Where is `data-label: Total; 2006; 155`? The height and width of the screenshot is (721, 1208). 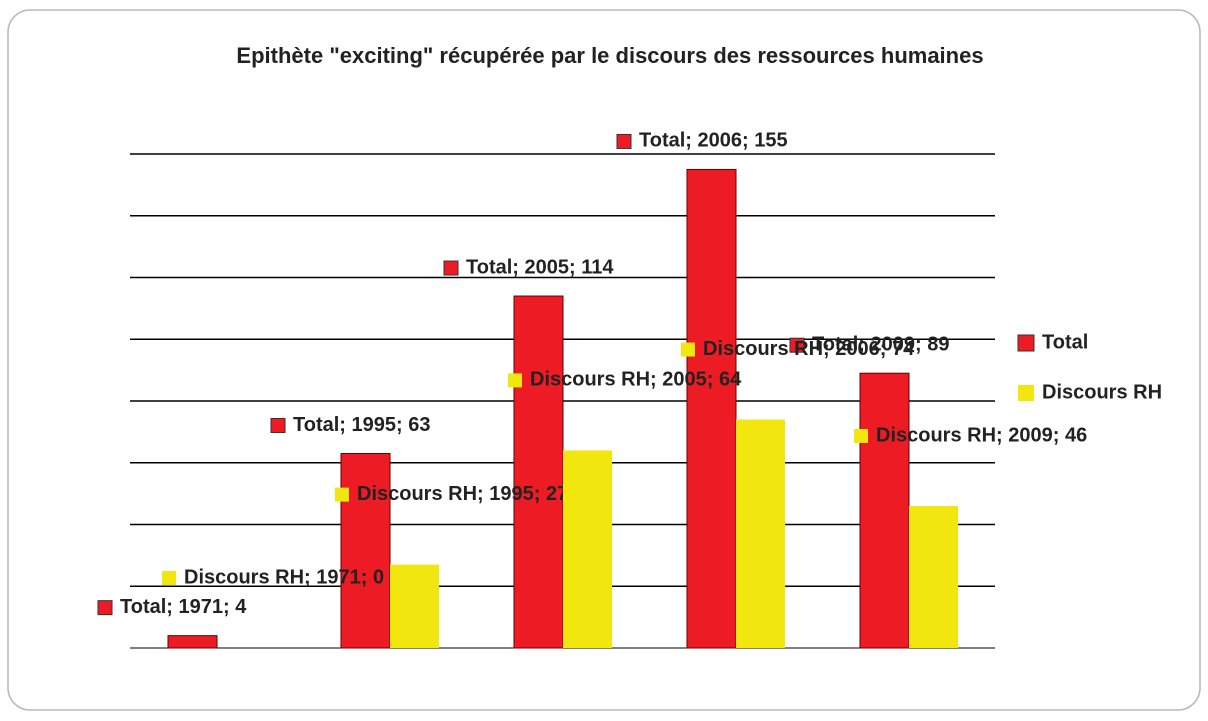
data-label: Total; 2006; 155 is located at coordinates (713, 141).